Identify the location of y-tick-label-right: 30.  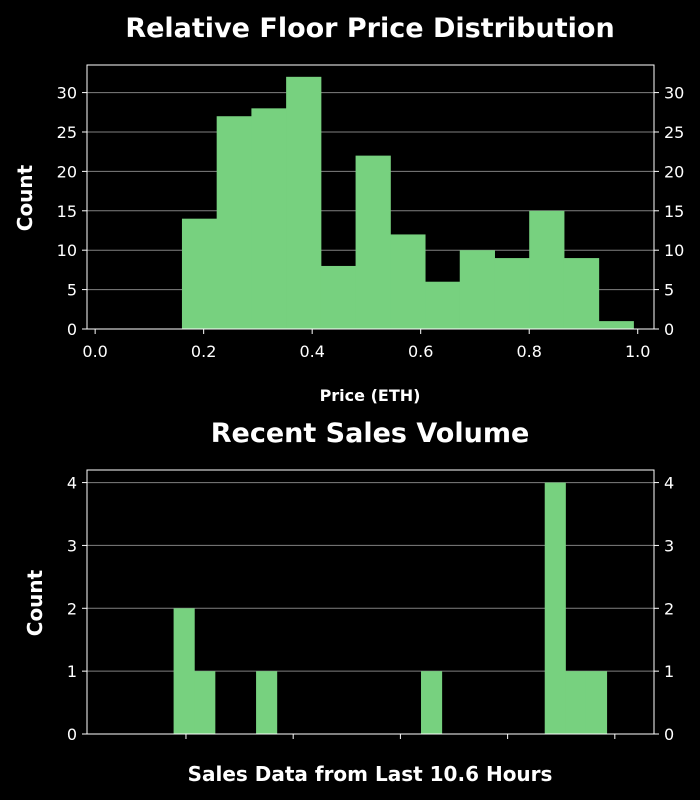
(674, 93).